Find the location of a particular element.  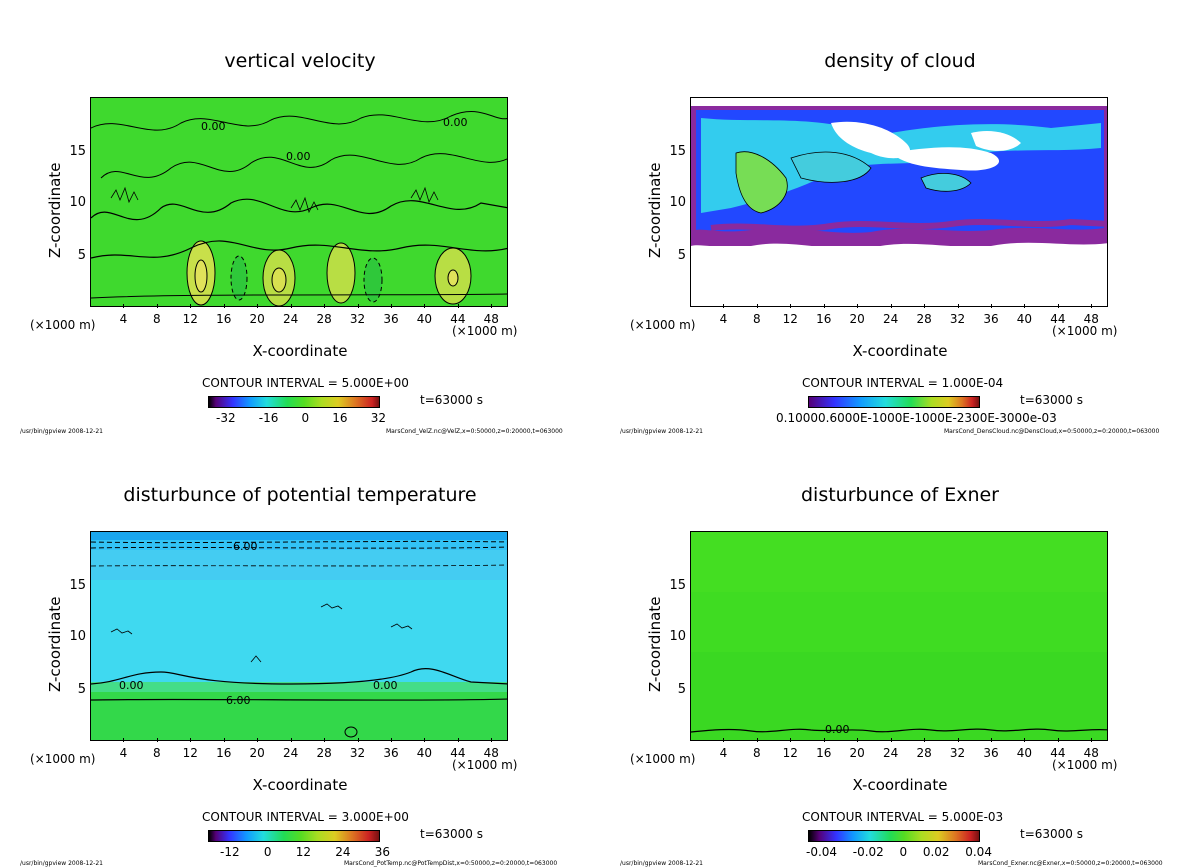

plot-area: 0.00 0.00 0.00 is located at coordinates (299, 202).